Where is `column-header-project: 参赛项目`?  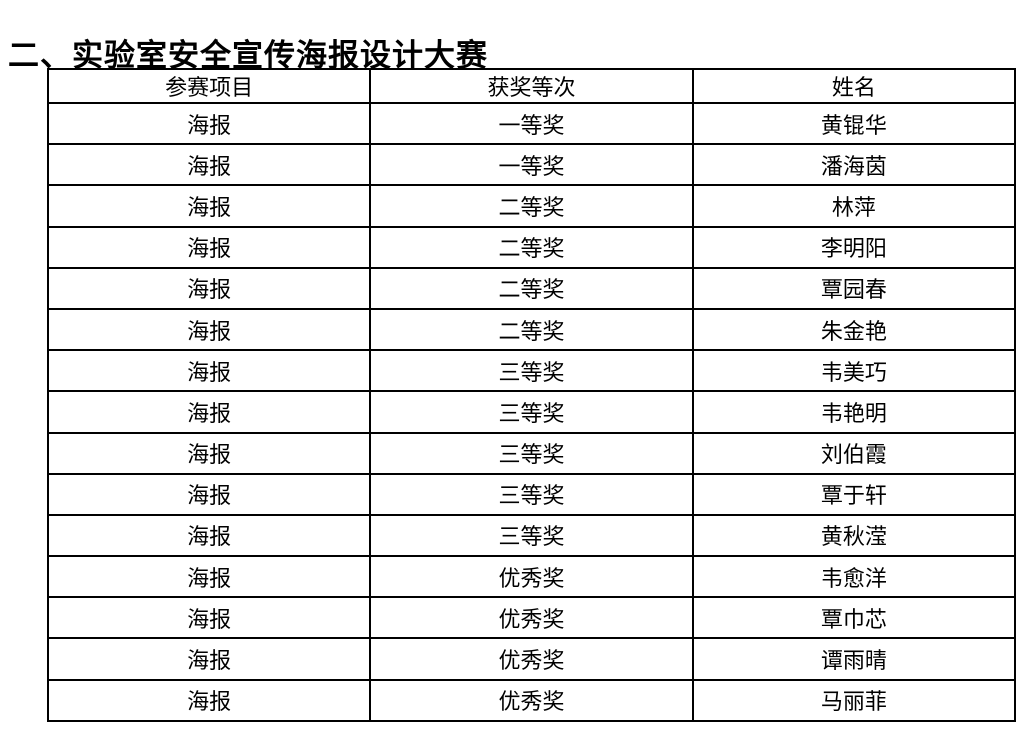
column-header-project: 参赛项目 is located at coordinates (209, 86).